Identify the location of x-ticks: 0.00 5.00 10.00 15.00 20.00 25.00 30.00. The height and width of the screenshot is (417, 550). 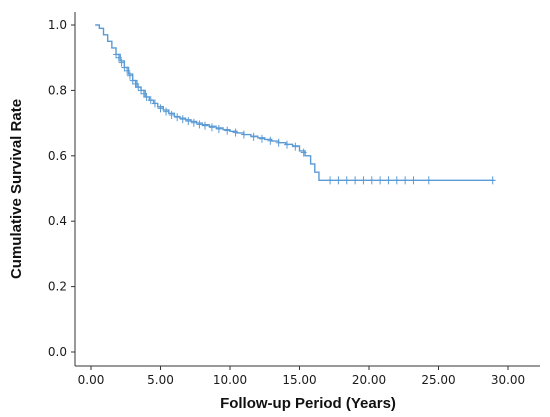
(301, 376).